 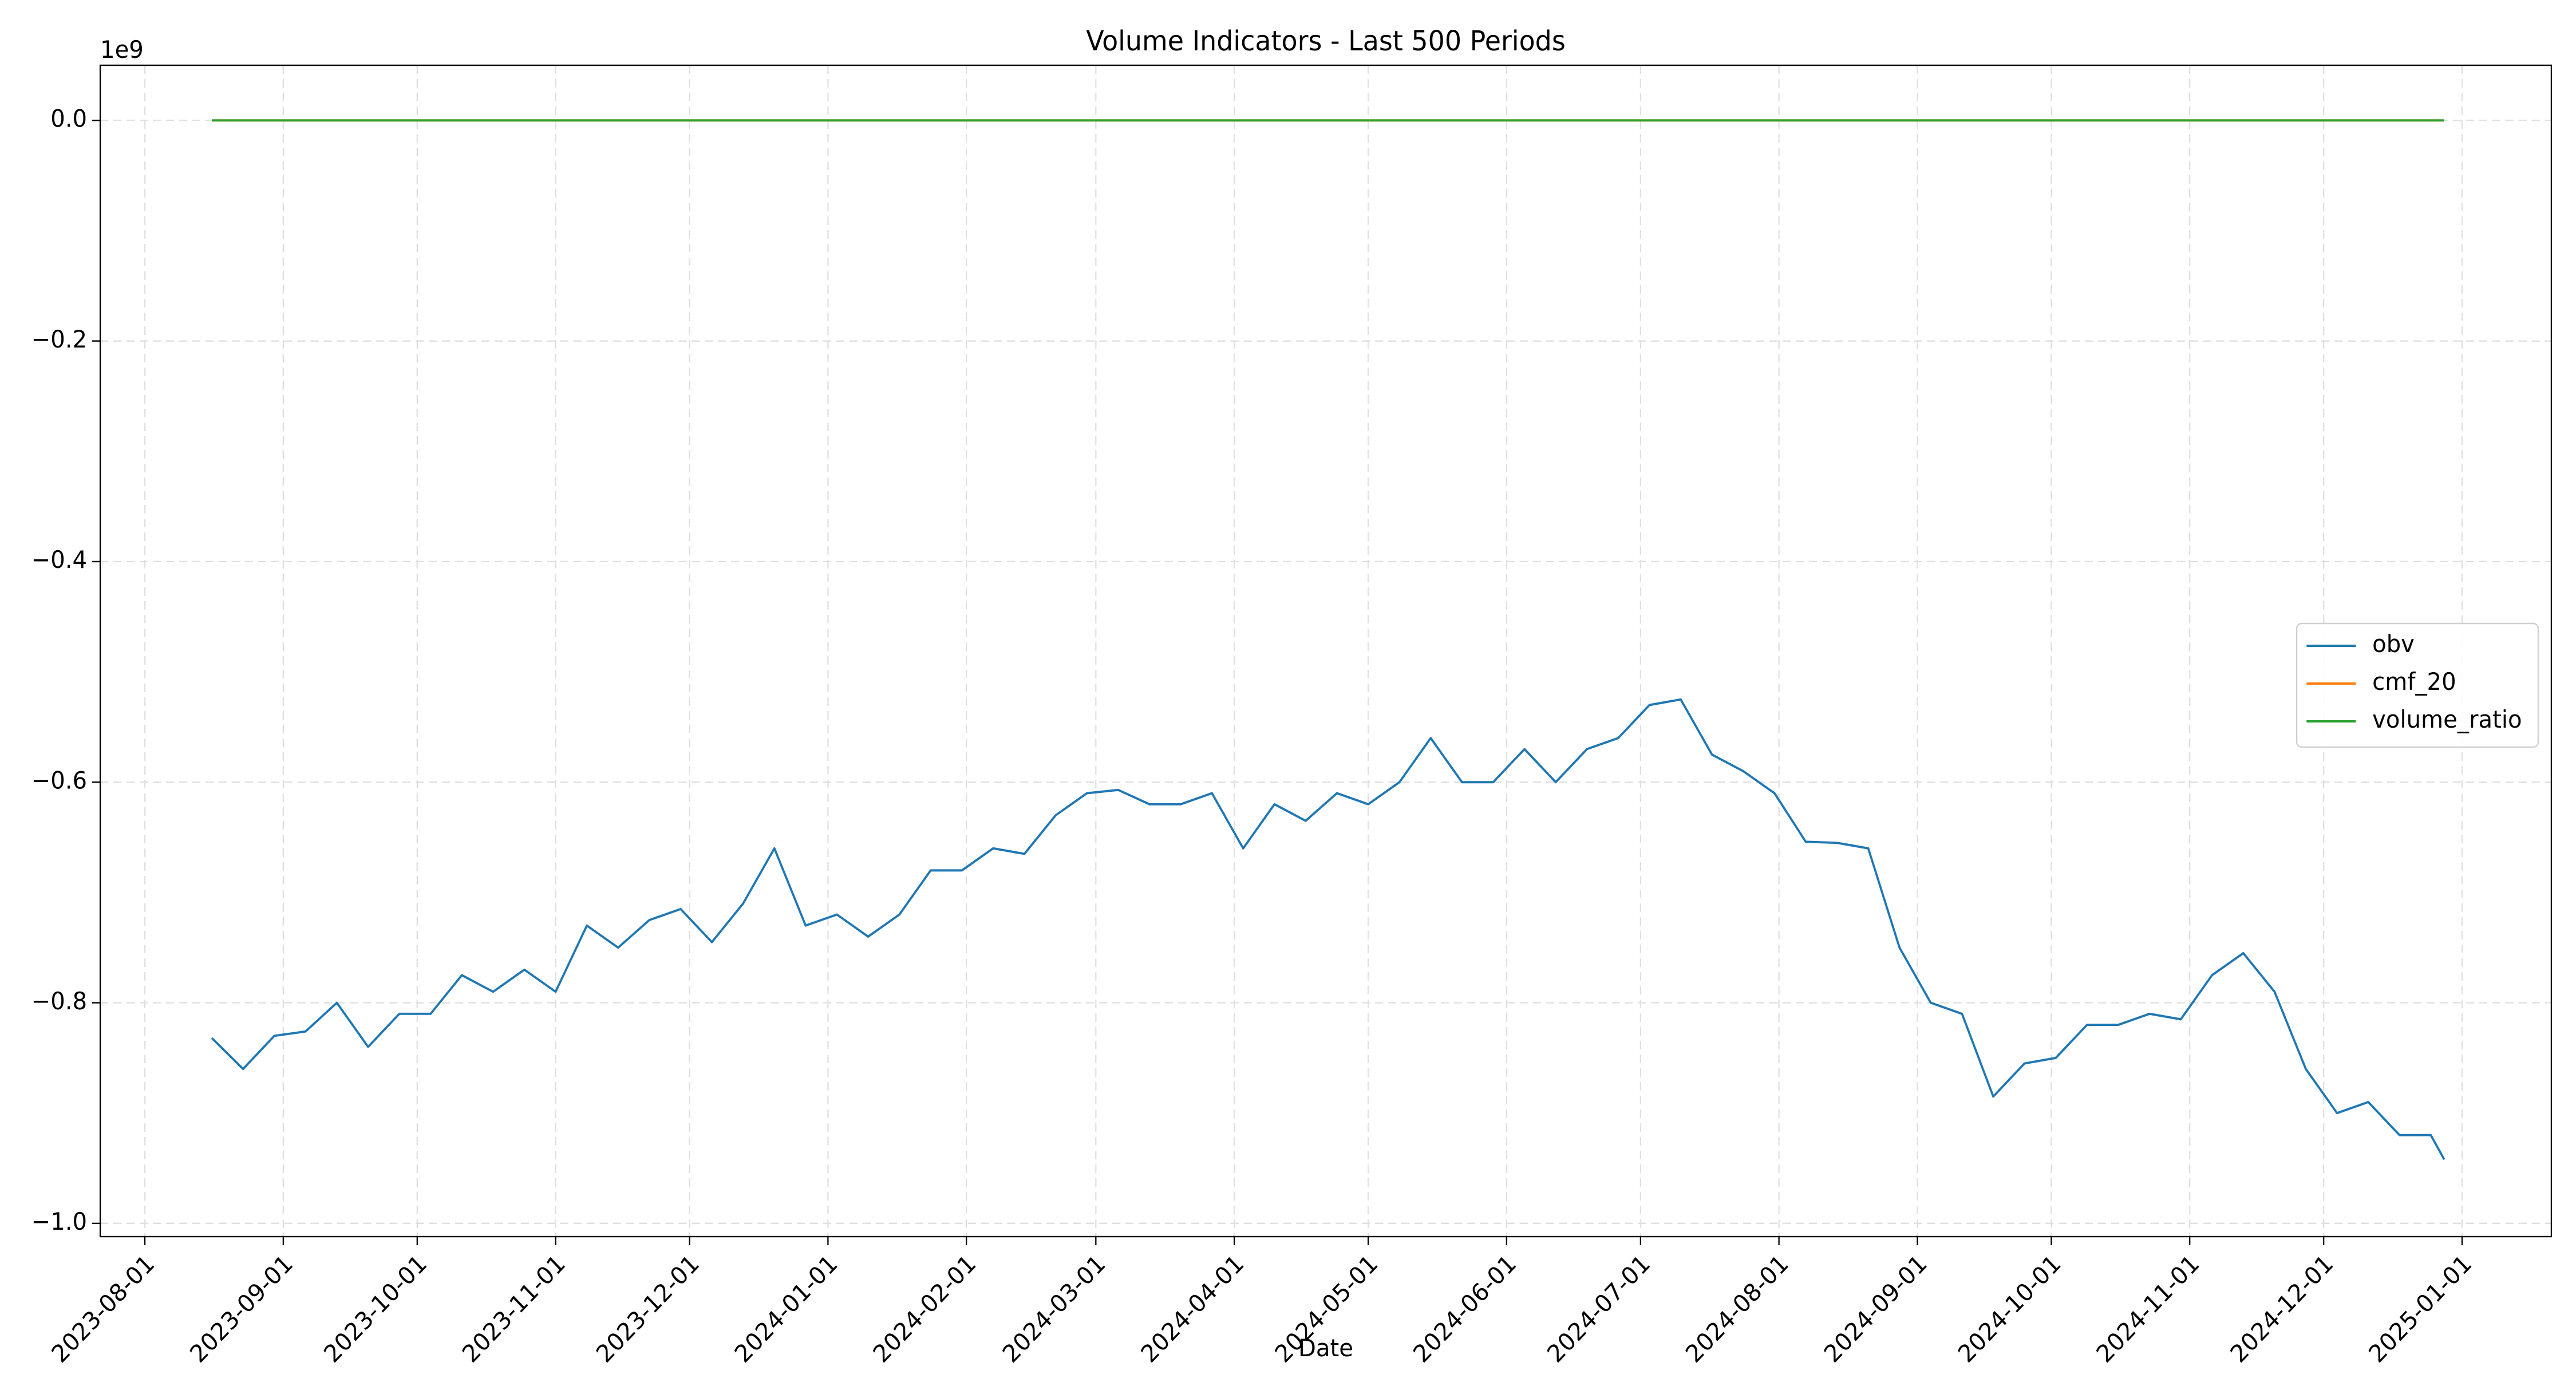 I want to click on y-tick-label: 0.0, so click(x=68, y=119).